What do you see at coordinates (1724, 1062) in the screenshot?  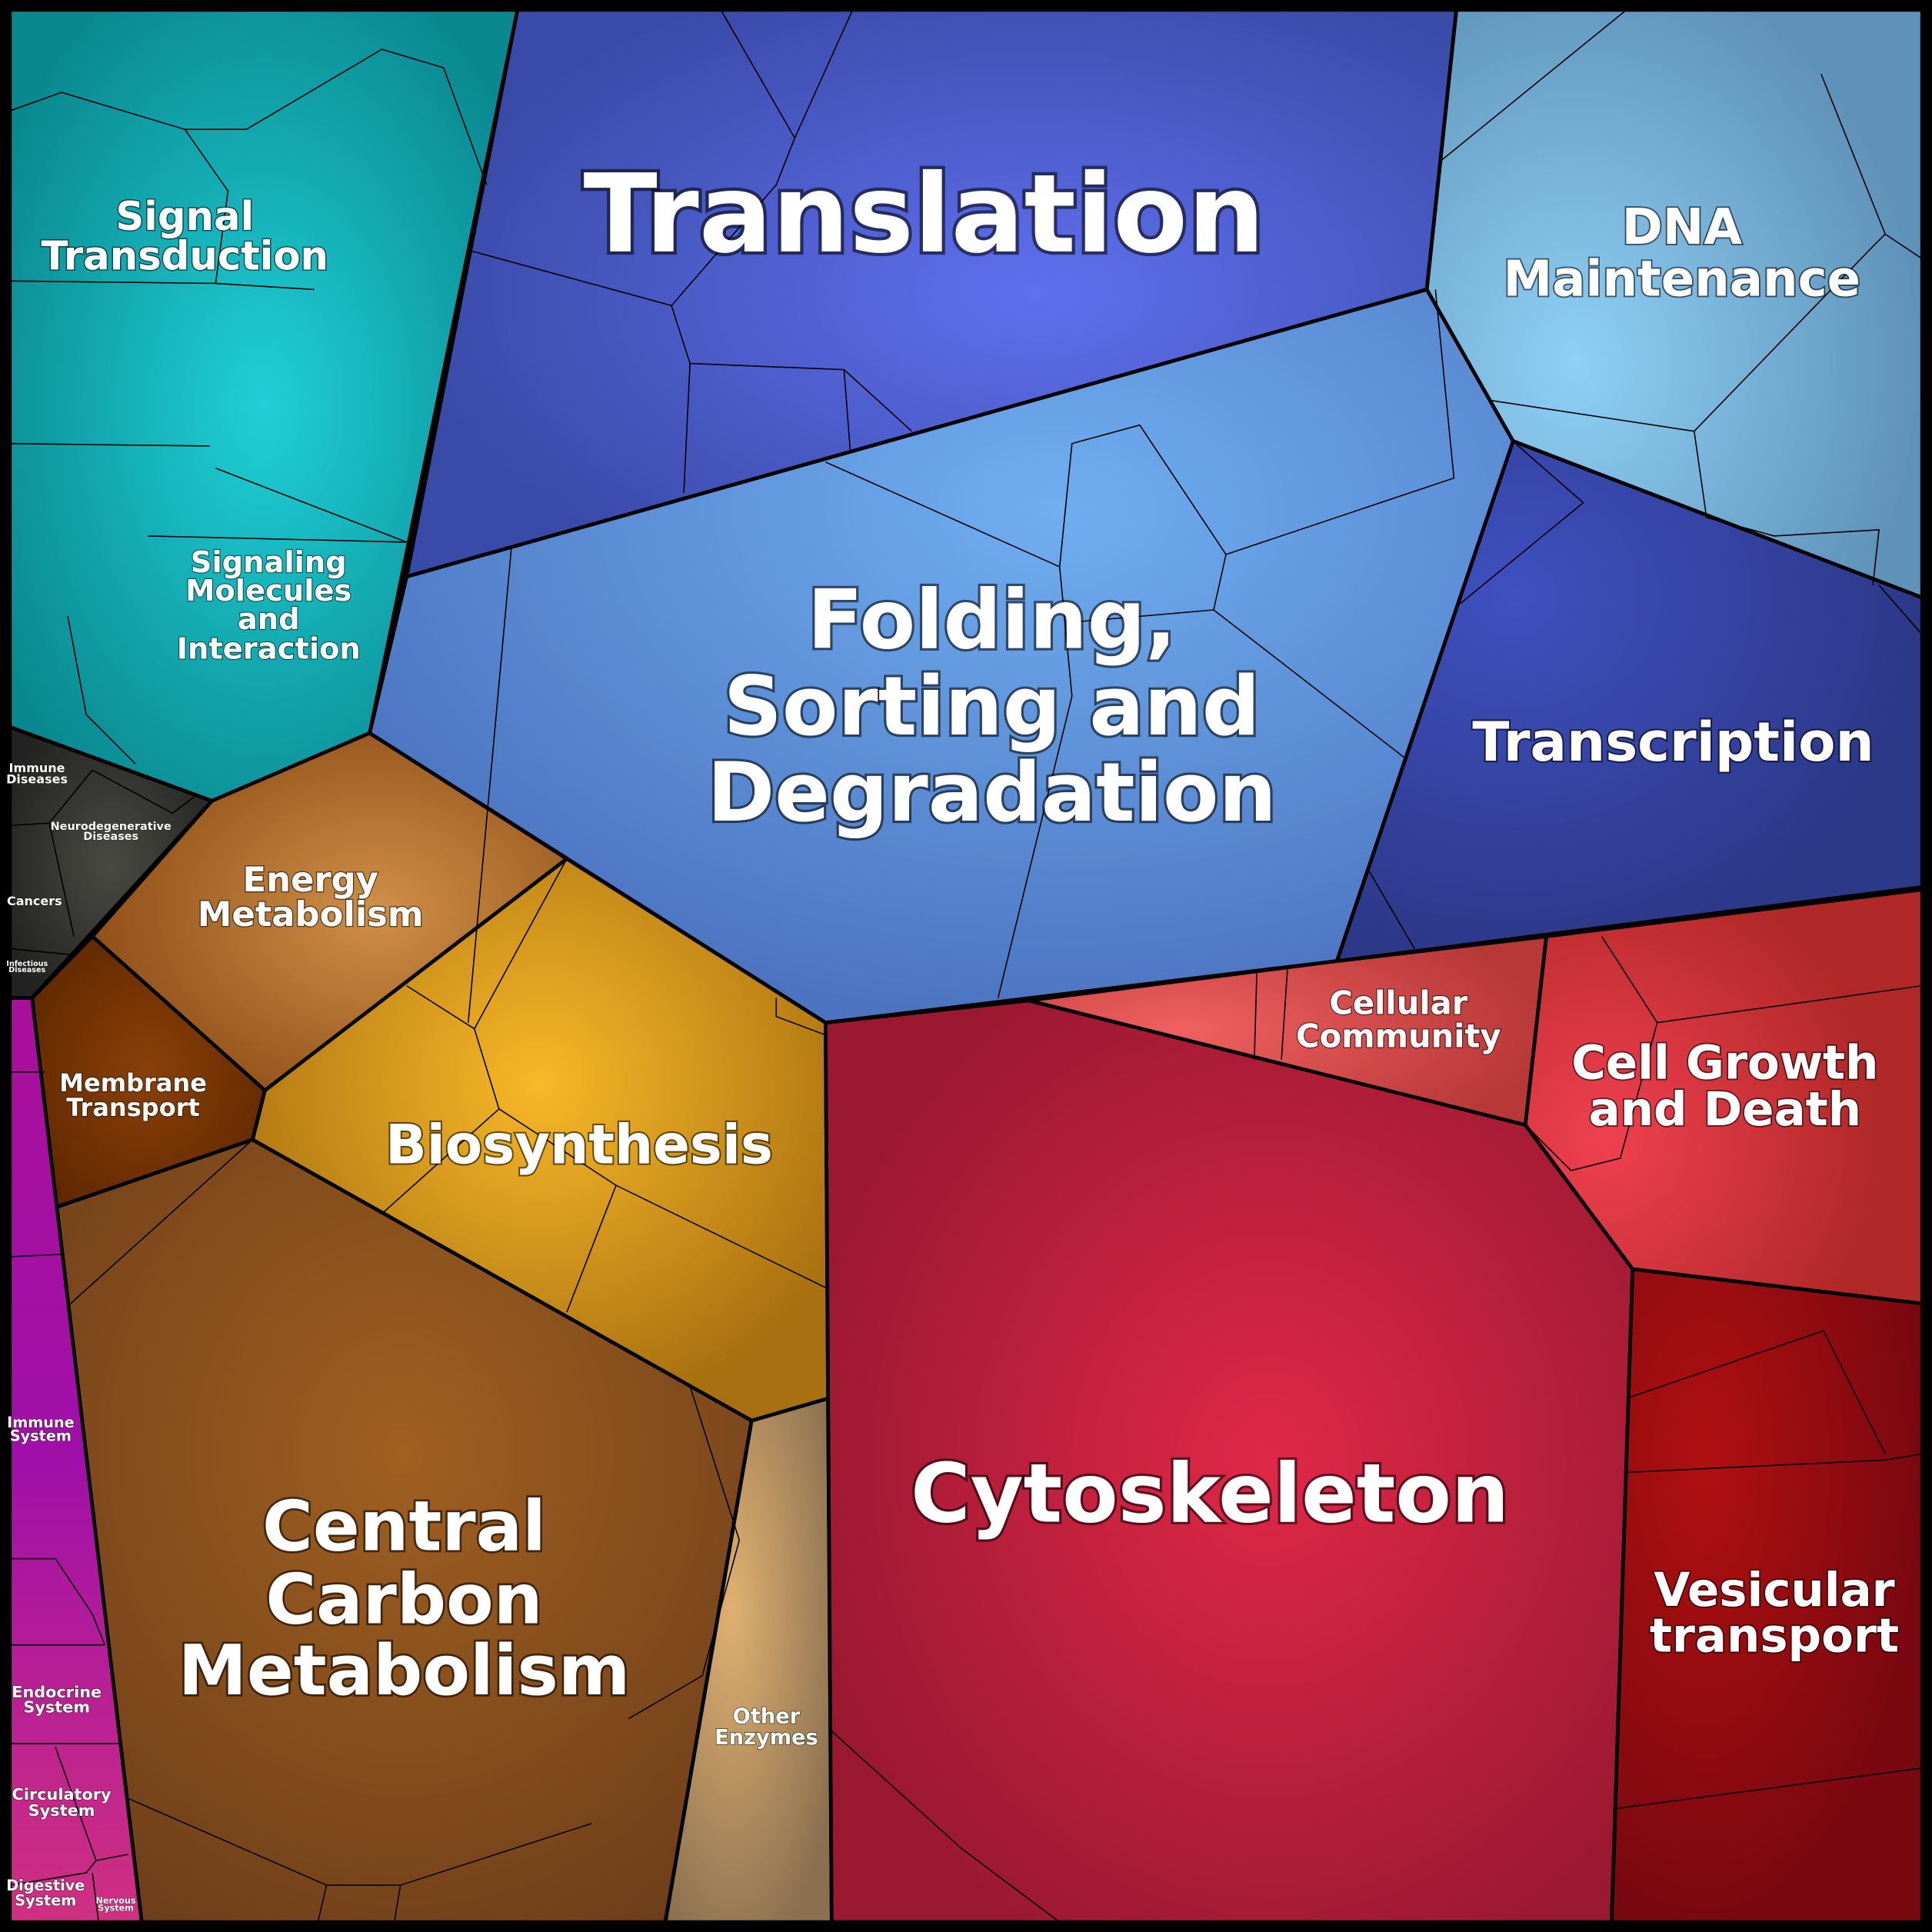 I see `region-label: Cell Growth` at bounding box center [1724, 1062].